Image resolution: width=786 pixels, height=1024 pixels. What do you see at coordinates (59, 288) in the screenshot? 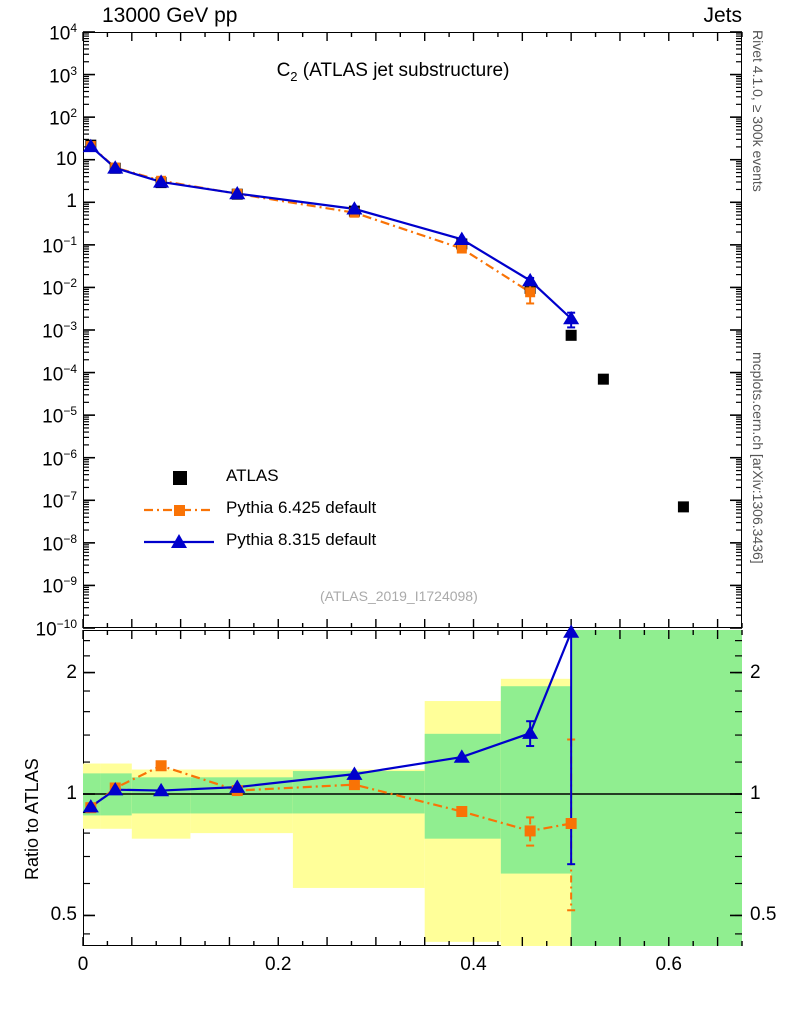
I see `y-tick-label: 10⁻²` at bounding box center [59, 288].